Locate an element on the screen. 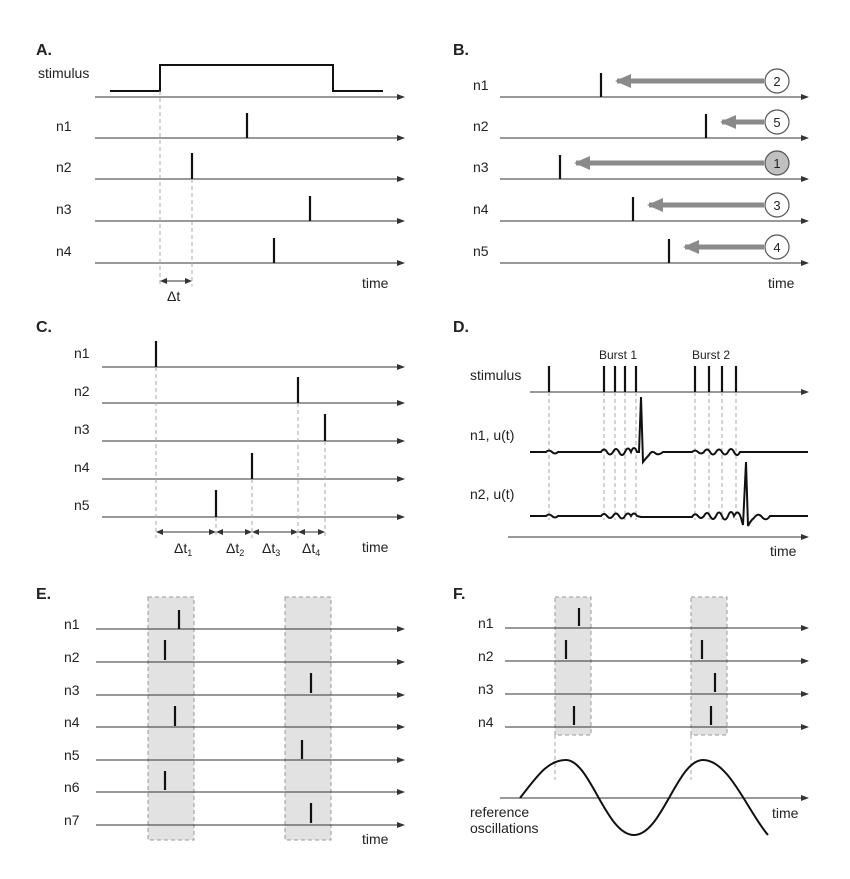 The width and height of the screenshot is (850, 879). panel-c: C. n1 n2 n3 n4 n5 Δt1 Δt2 Δt3 Δt4 time is located at coordinates (220, 438).